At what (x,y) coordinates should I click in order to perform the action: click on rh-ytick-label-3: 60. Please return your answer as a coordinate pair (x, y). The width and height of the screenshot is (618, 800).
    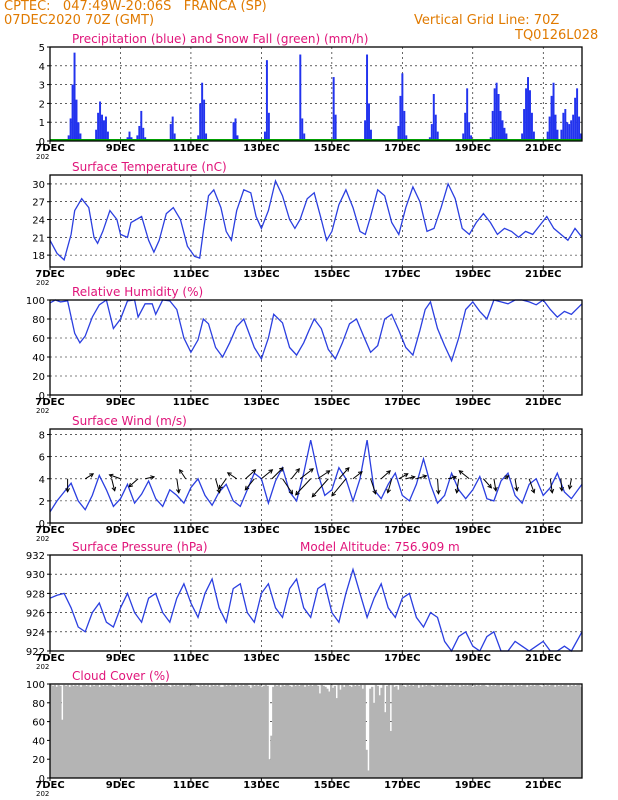
    Looking at the image, I should click on (38, 339).